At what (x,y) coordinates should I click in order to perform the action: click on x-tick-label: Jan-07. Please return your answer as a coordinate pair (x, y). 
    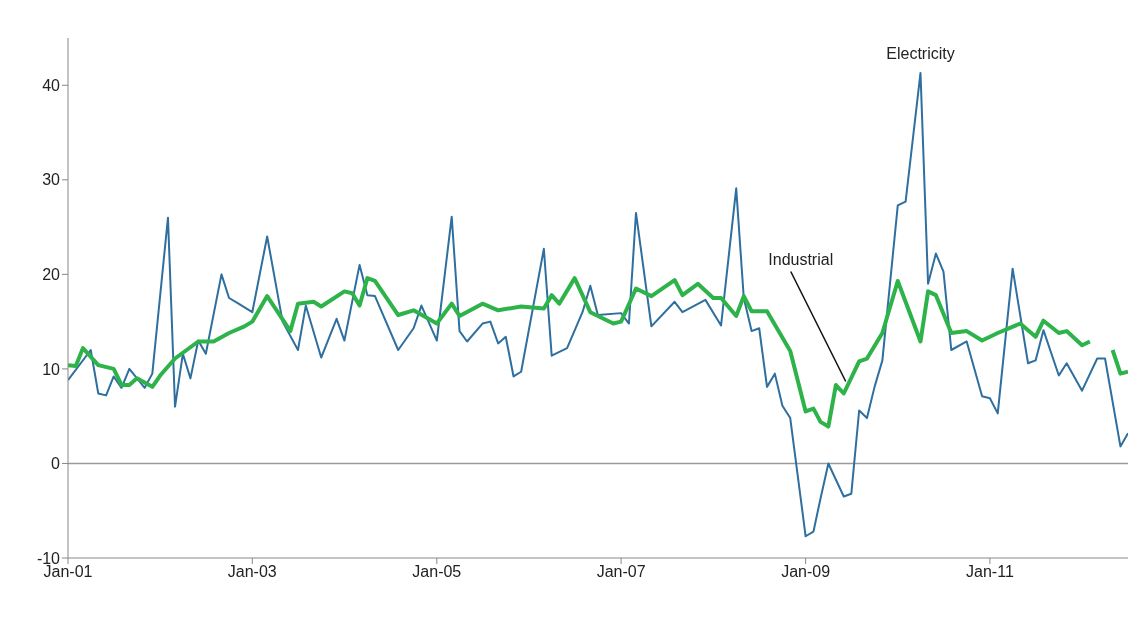
    Looking at the image, I should click on (621, 572).